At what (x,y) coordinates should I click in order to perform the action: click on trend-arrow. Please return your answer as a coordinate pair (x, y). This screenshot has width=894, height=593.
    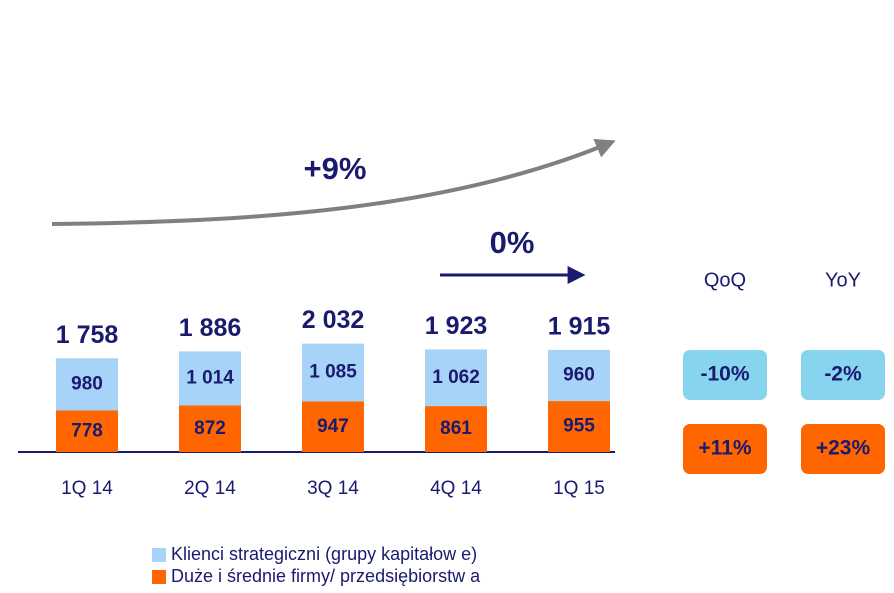
    Looking at the image, I should click on (333, 182).